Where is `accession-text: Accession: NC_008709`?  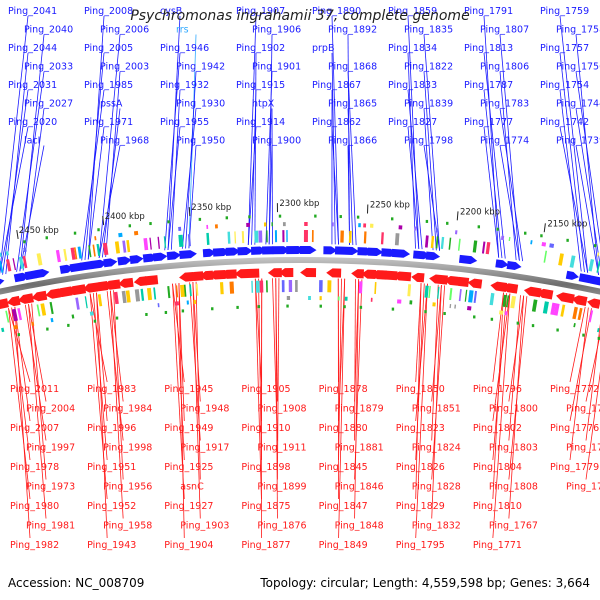
accession-text: Accession: NC_008709 is located at coordinates (76, 583).